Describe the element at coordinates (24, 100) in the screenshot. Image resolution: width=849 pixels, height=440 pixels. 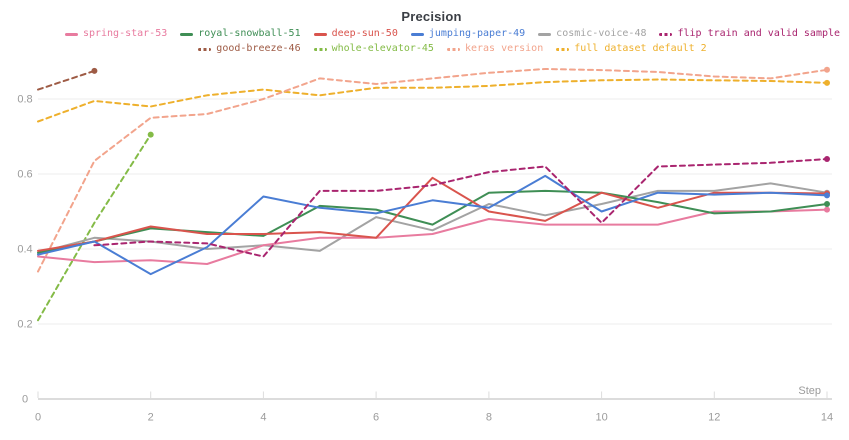
I see `y-tick-label: 0.8` at that location.